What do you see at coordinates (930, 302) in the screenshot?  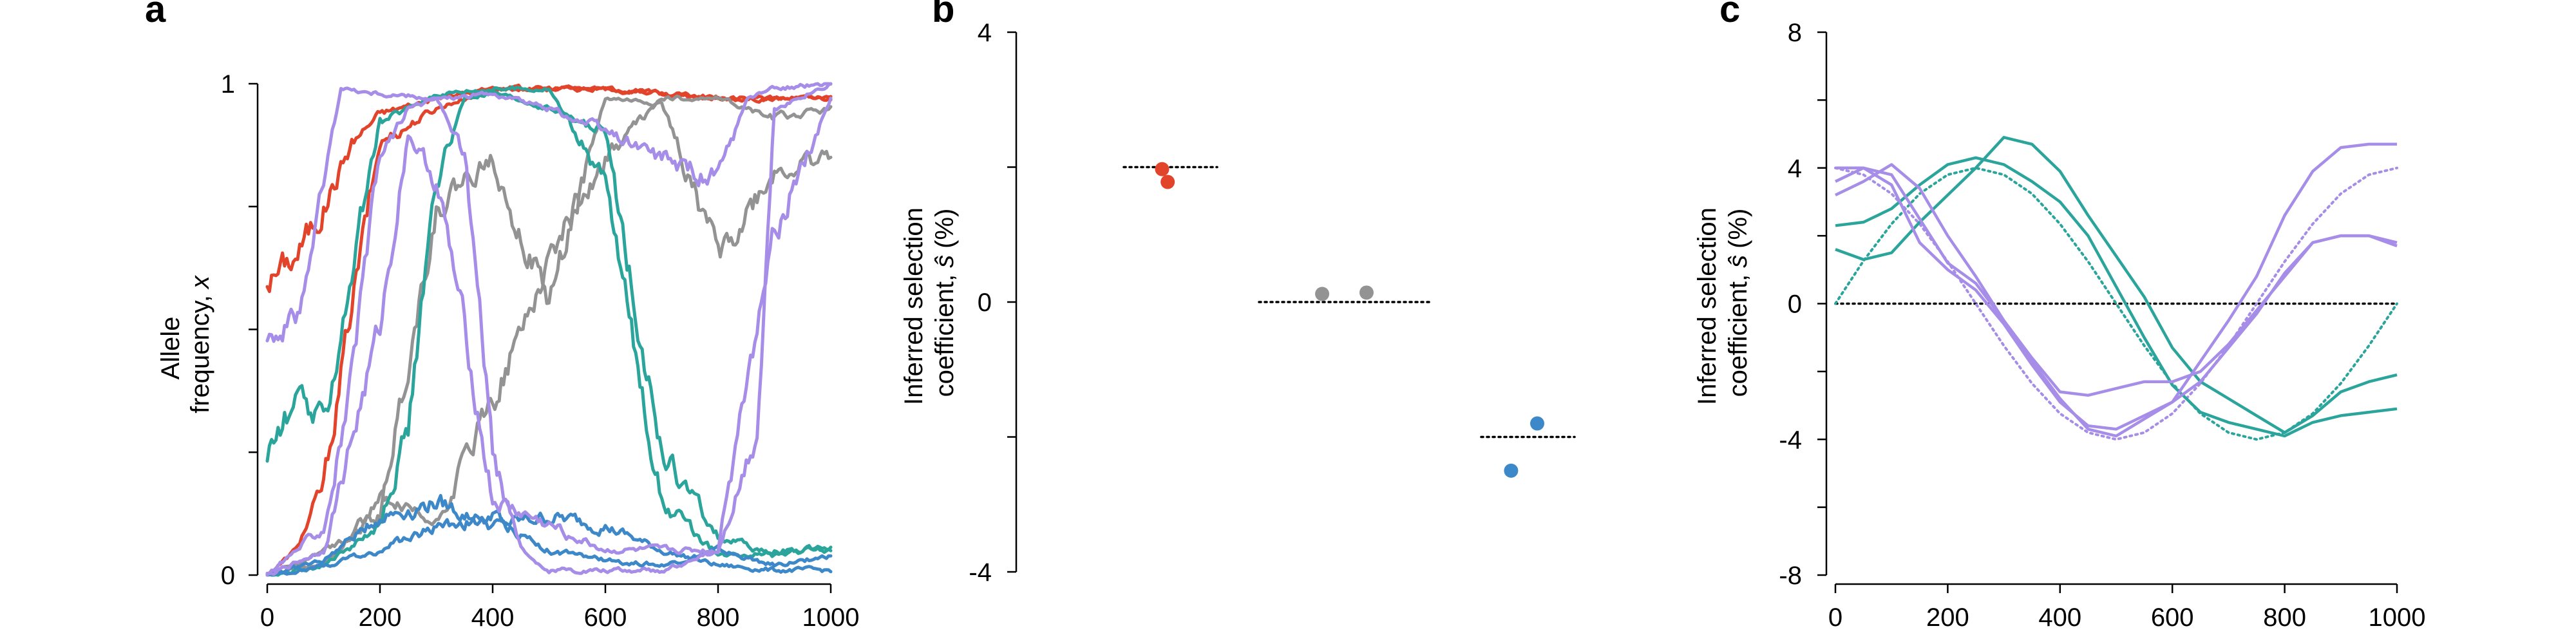 I see `panel-b-ylabel: Inferred selection coefficient, ŝ (%)` at bounding box center [930, 302].